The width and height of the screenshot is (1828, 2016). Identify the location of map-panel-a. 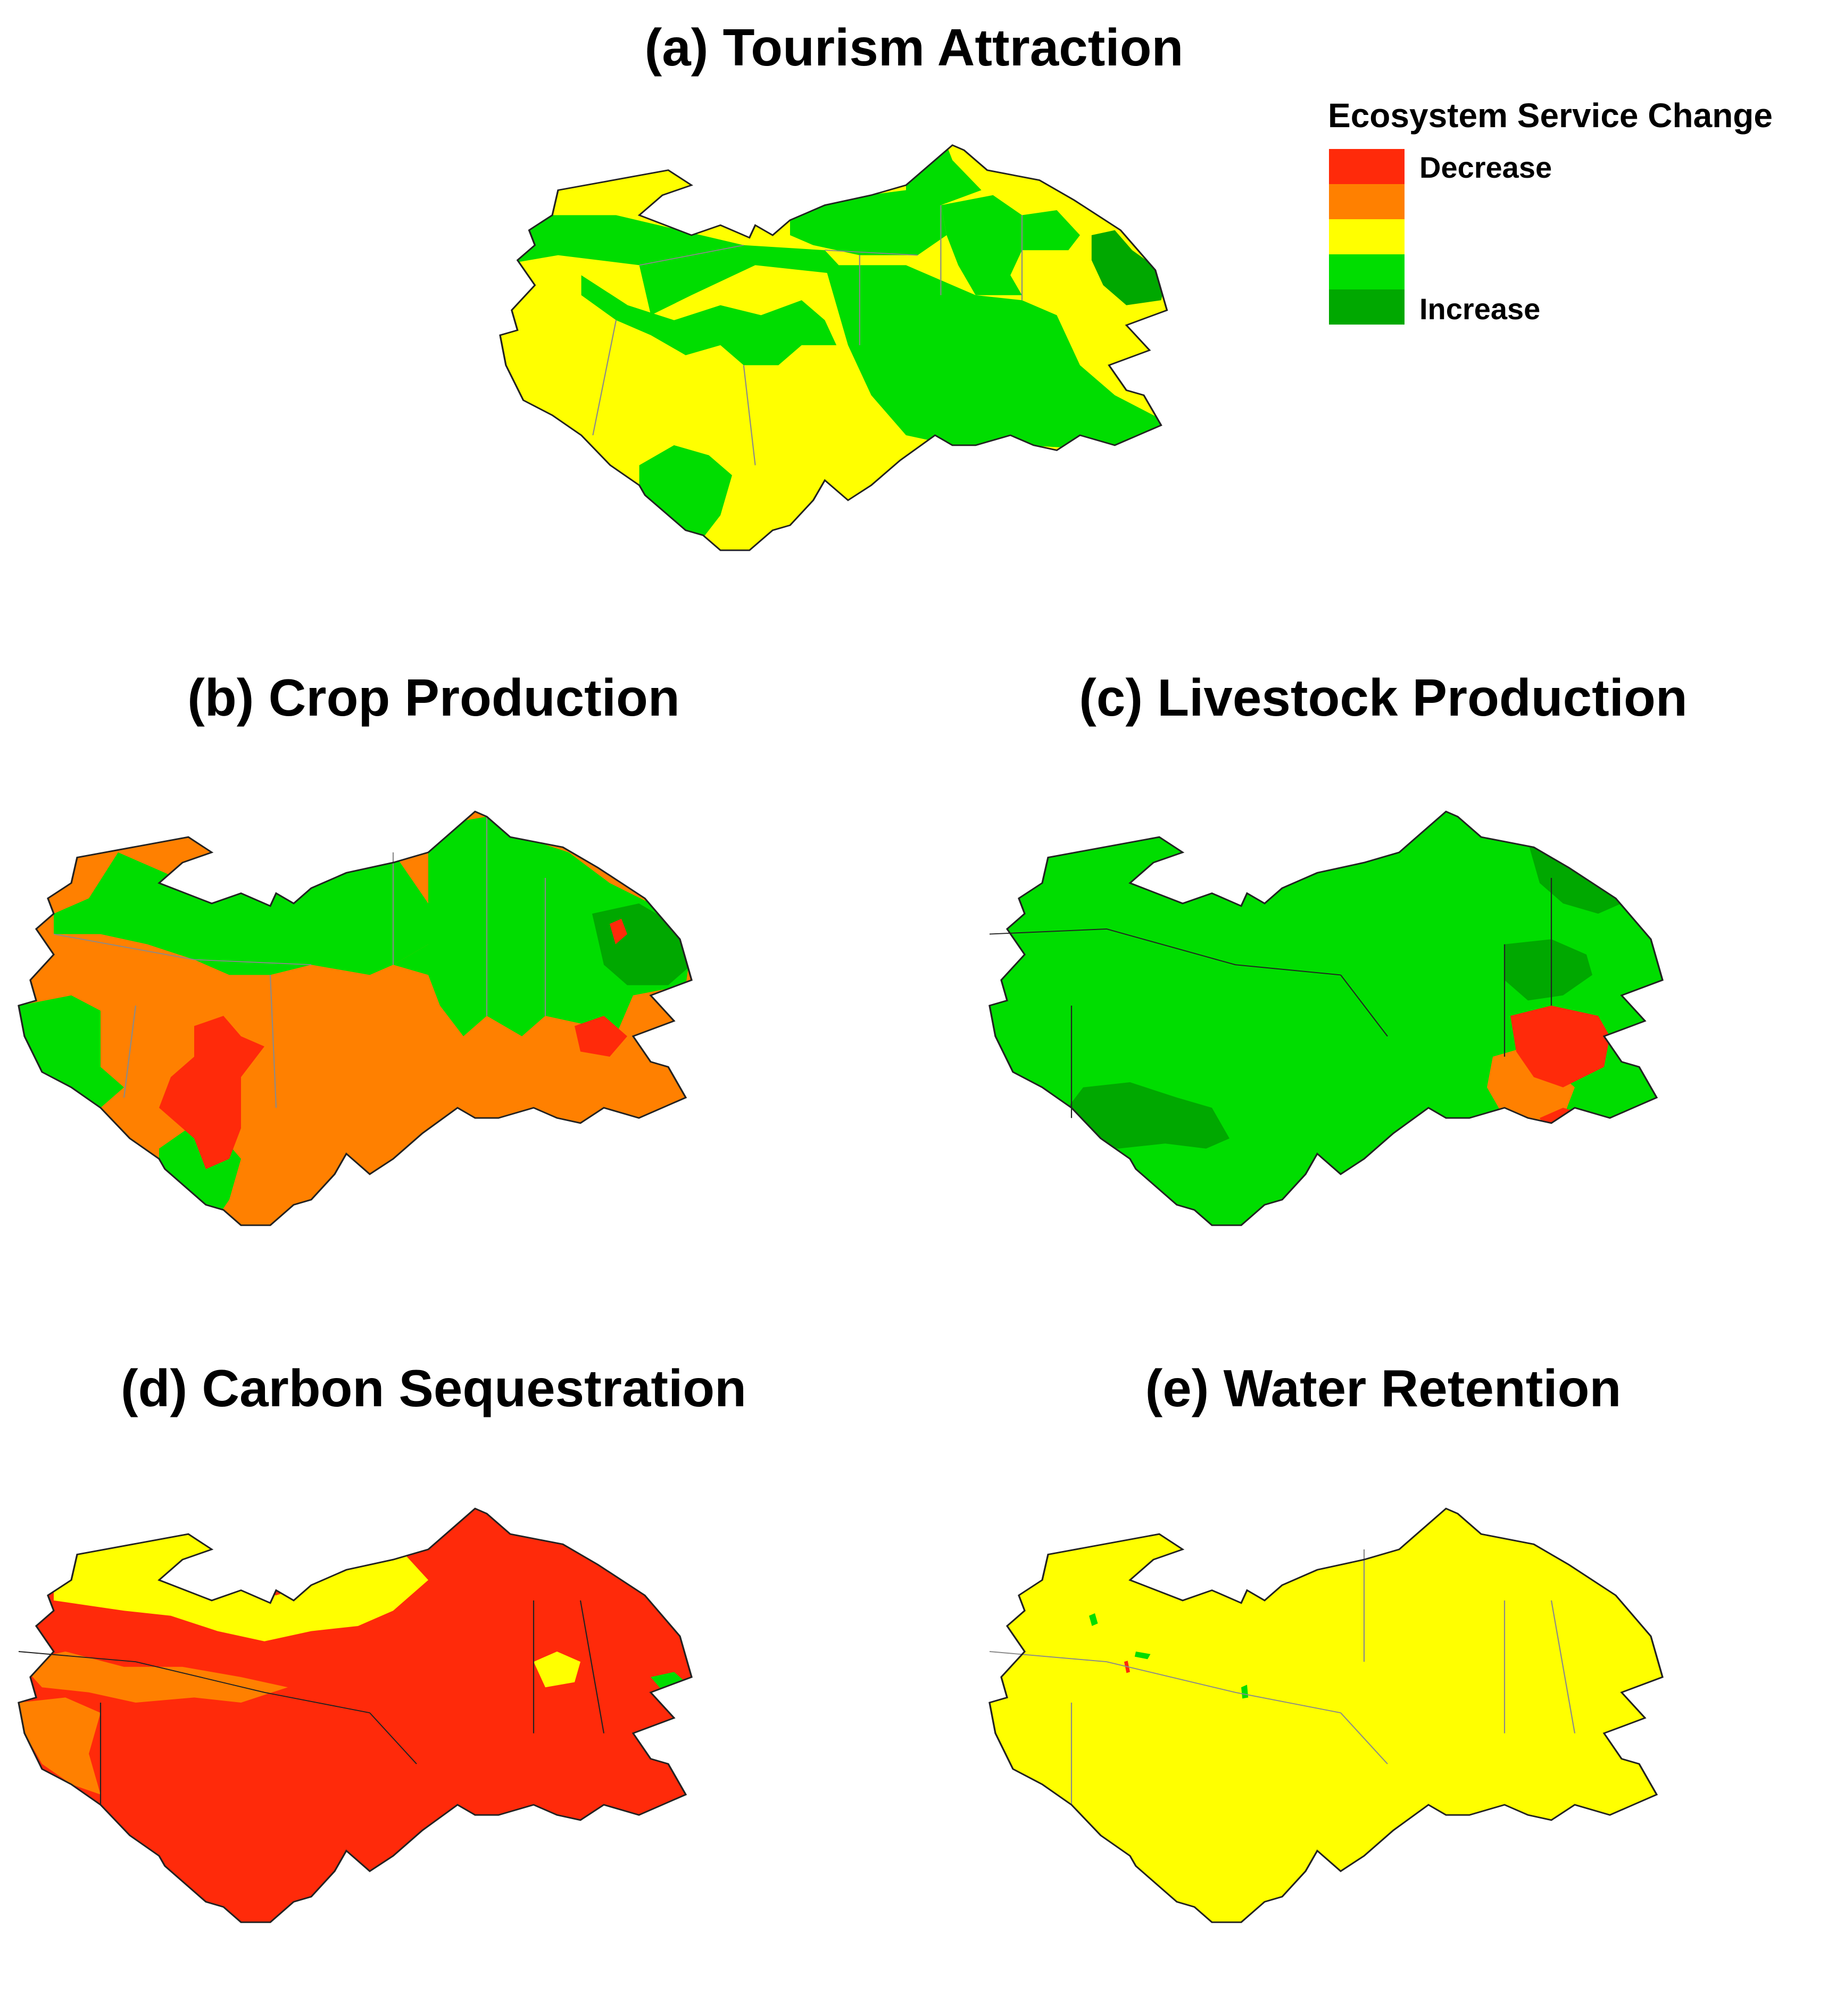
(833, 347).